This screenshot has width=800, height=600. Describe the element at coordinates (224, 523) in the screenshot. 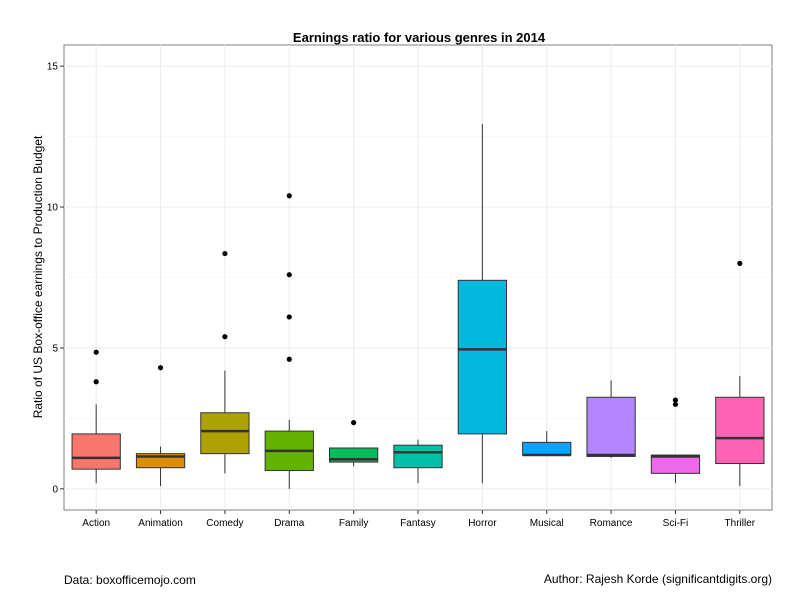

I see `x-tick-label-comedy: Comedy` at that location.